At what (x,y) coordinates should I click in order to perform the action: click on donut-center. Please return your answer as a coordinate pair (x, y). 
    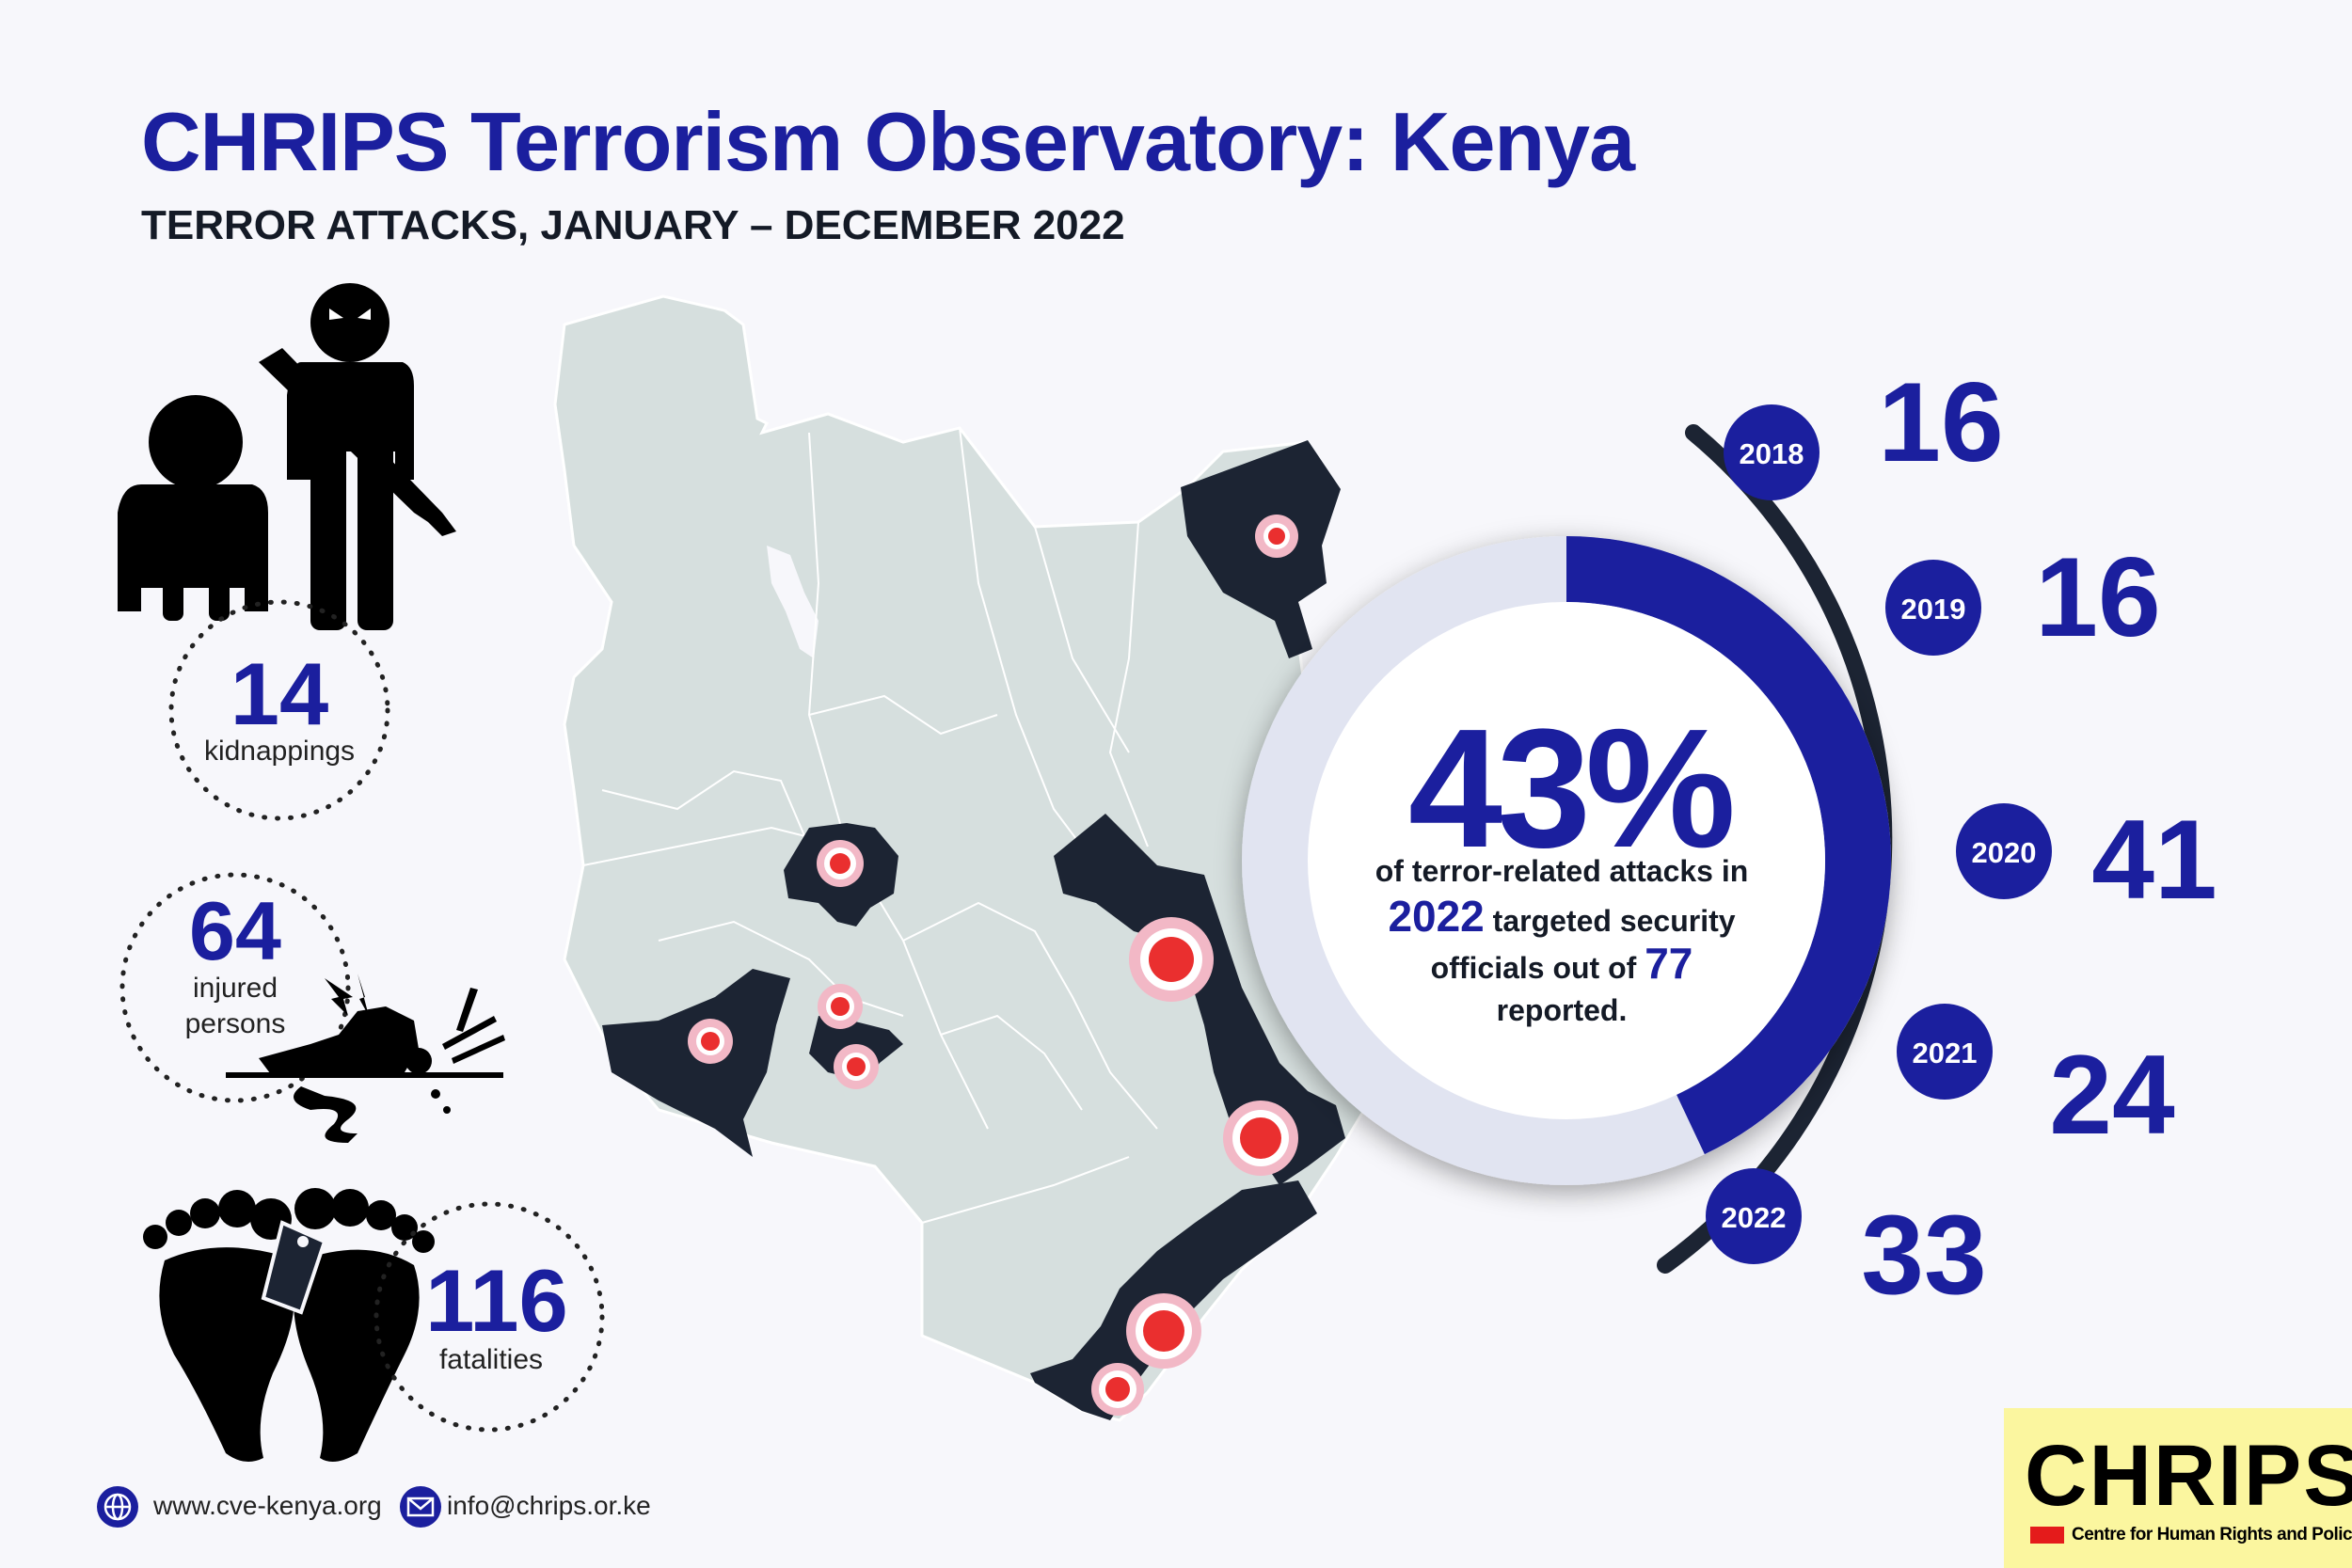
    Looking at the image, I should click on (1566, 860).